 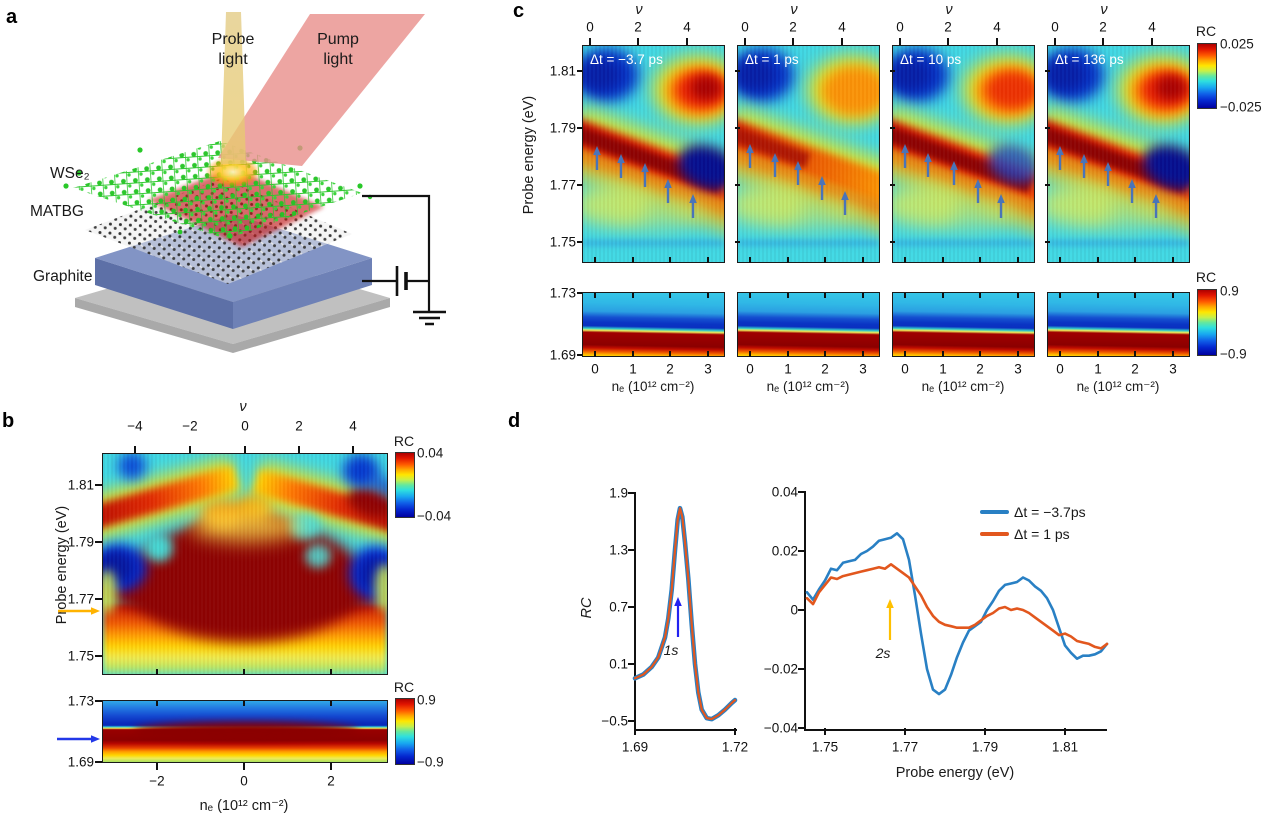 I want to click on b-colorbar-main-min: −0.04, so click(x=434, y=516).